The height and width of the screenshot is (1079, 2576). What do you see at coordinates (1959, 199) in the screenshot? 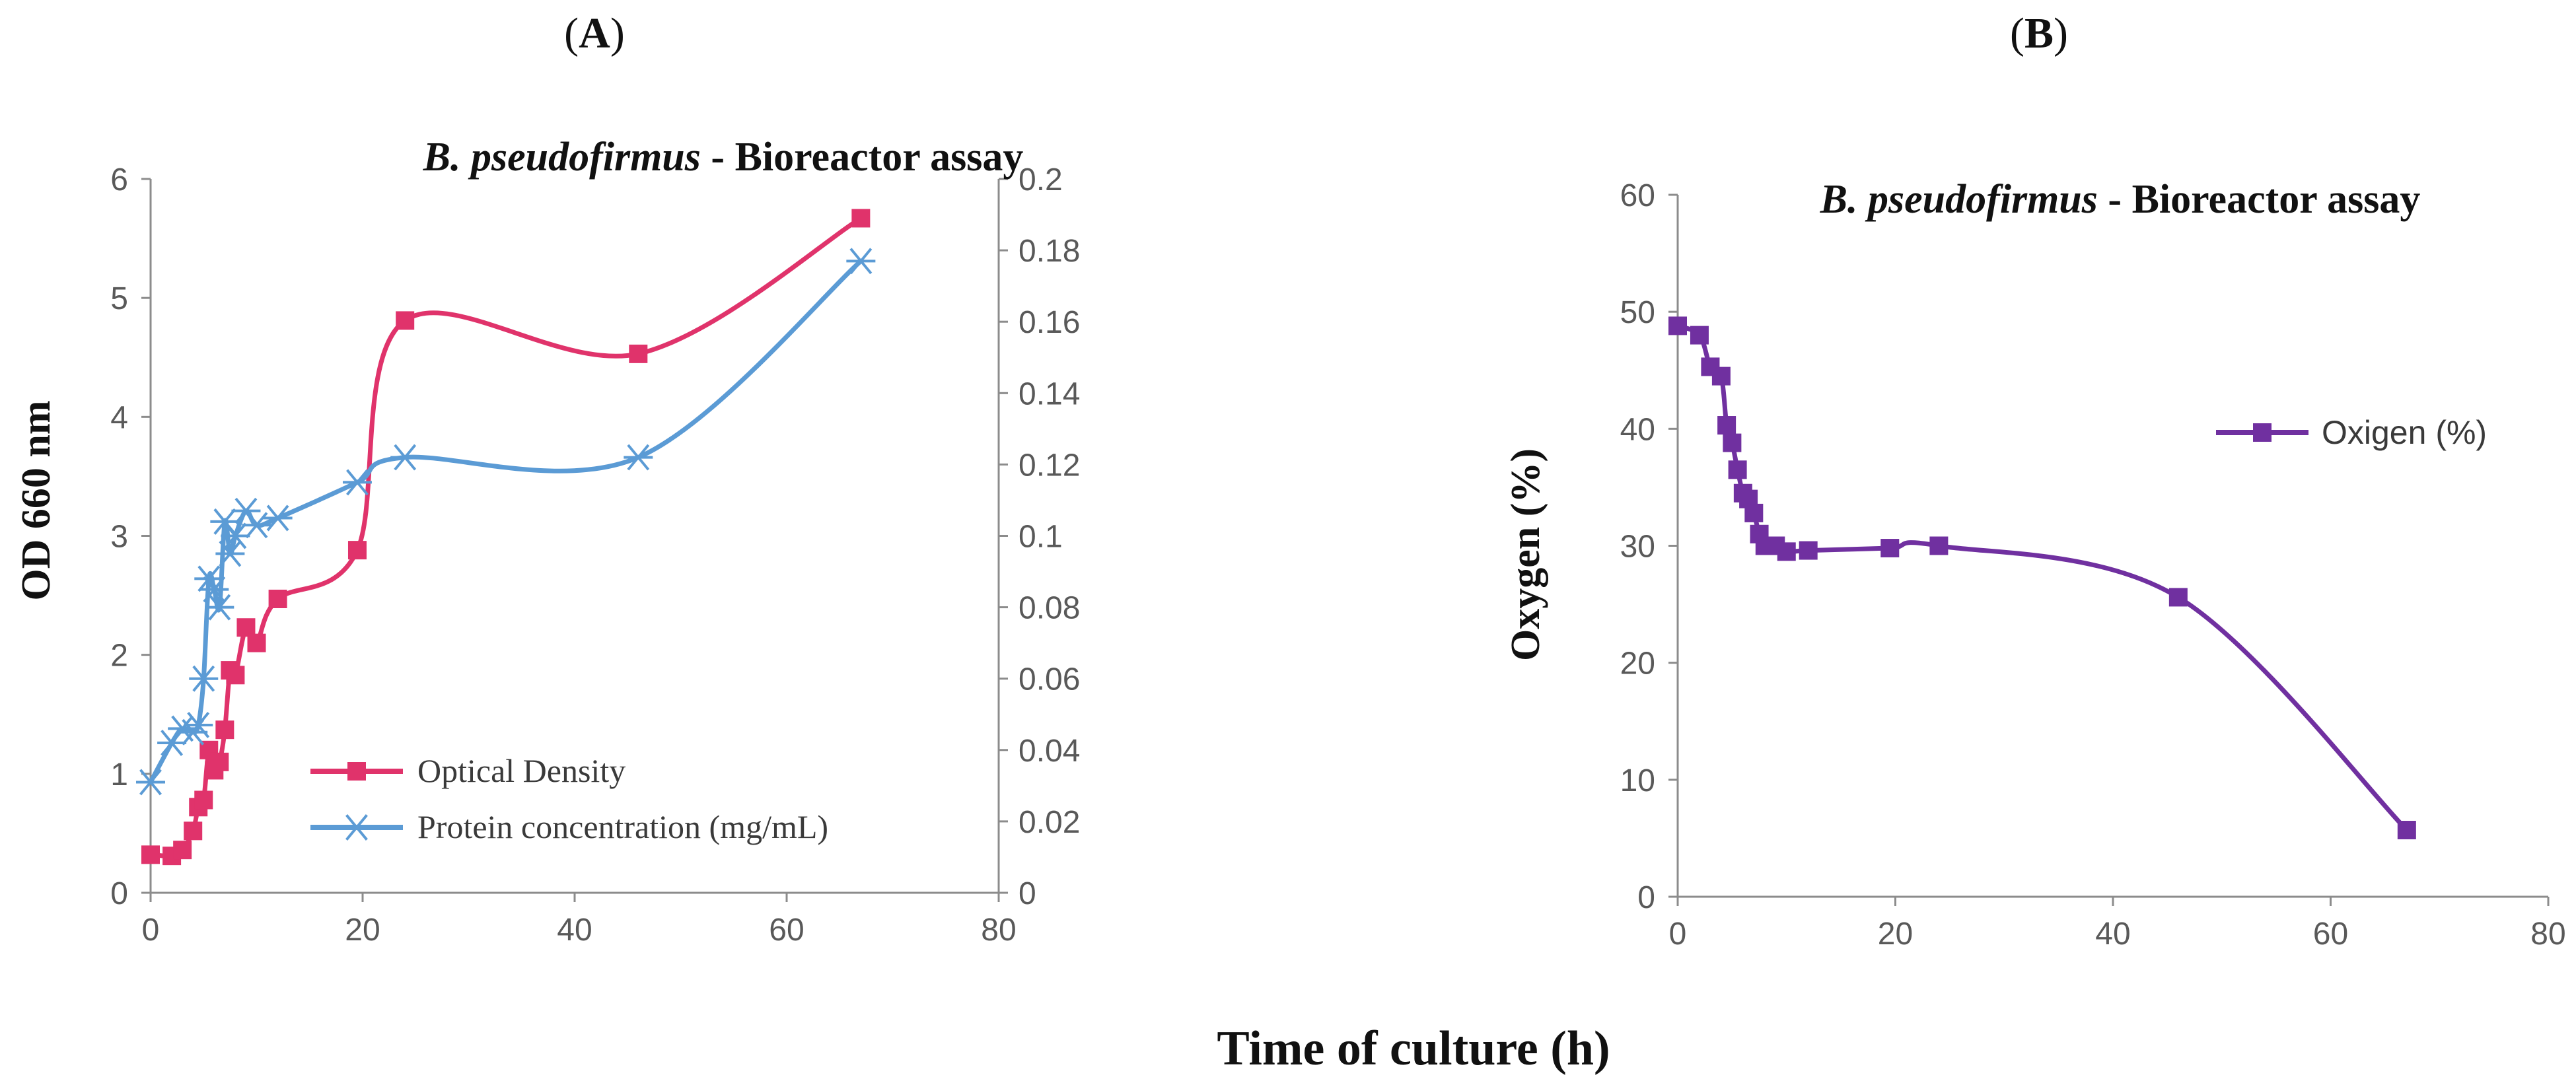
I see `chart-b-title-italic: B. pseudofirmus` at bounding box center [1959, 199].